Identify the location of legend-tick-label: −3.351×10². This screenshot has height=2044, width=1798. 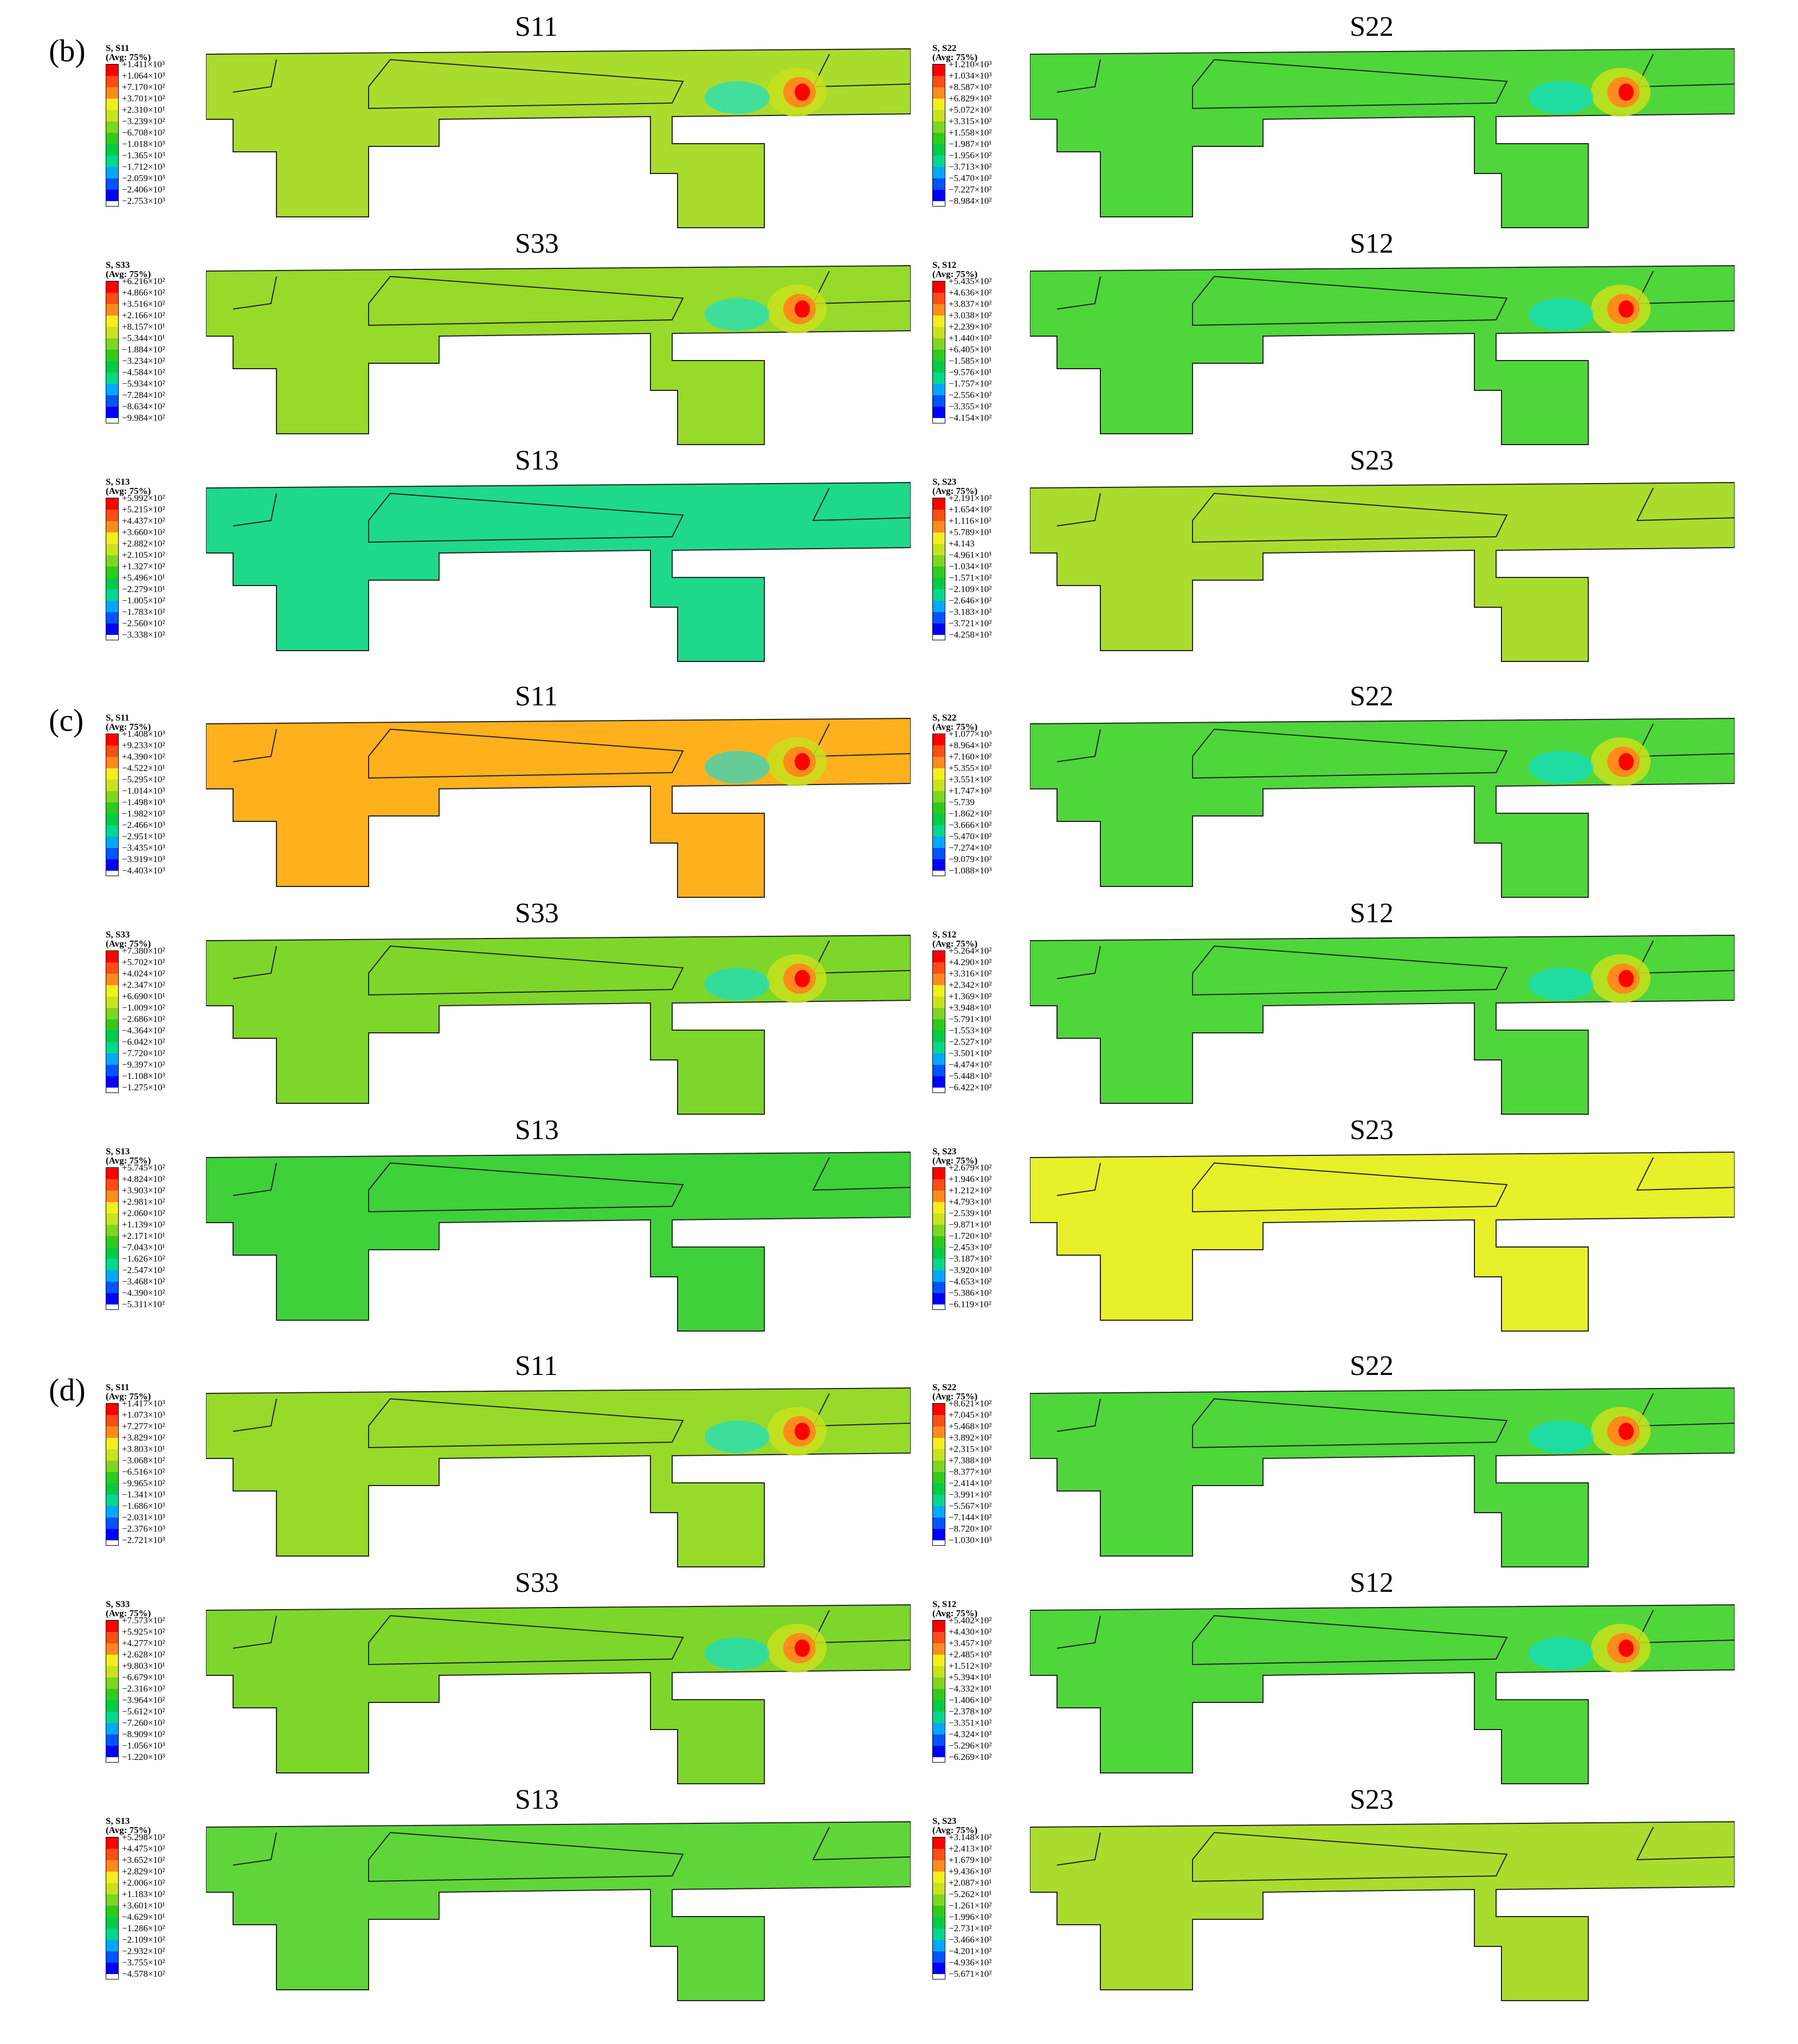
(970, 1723).